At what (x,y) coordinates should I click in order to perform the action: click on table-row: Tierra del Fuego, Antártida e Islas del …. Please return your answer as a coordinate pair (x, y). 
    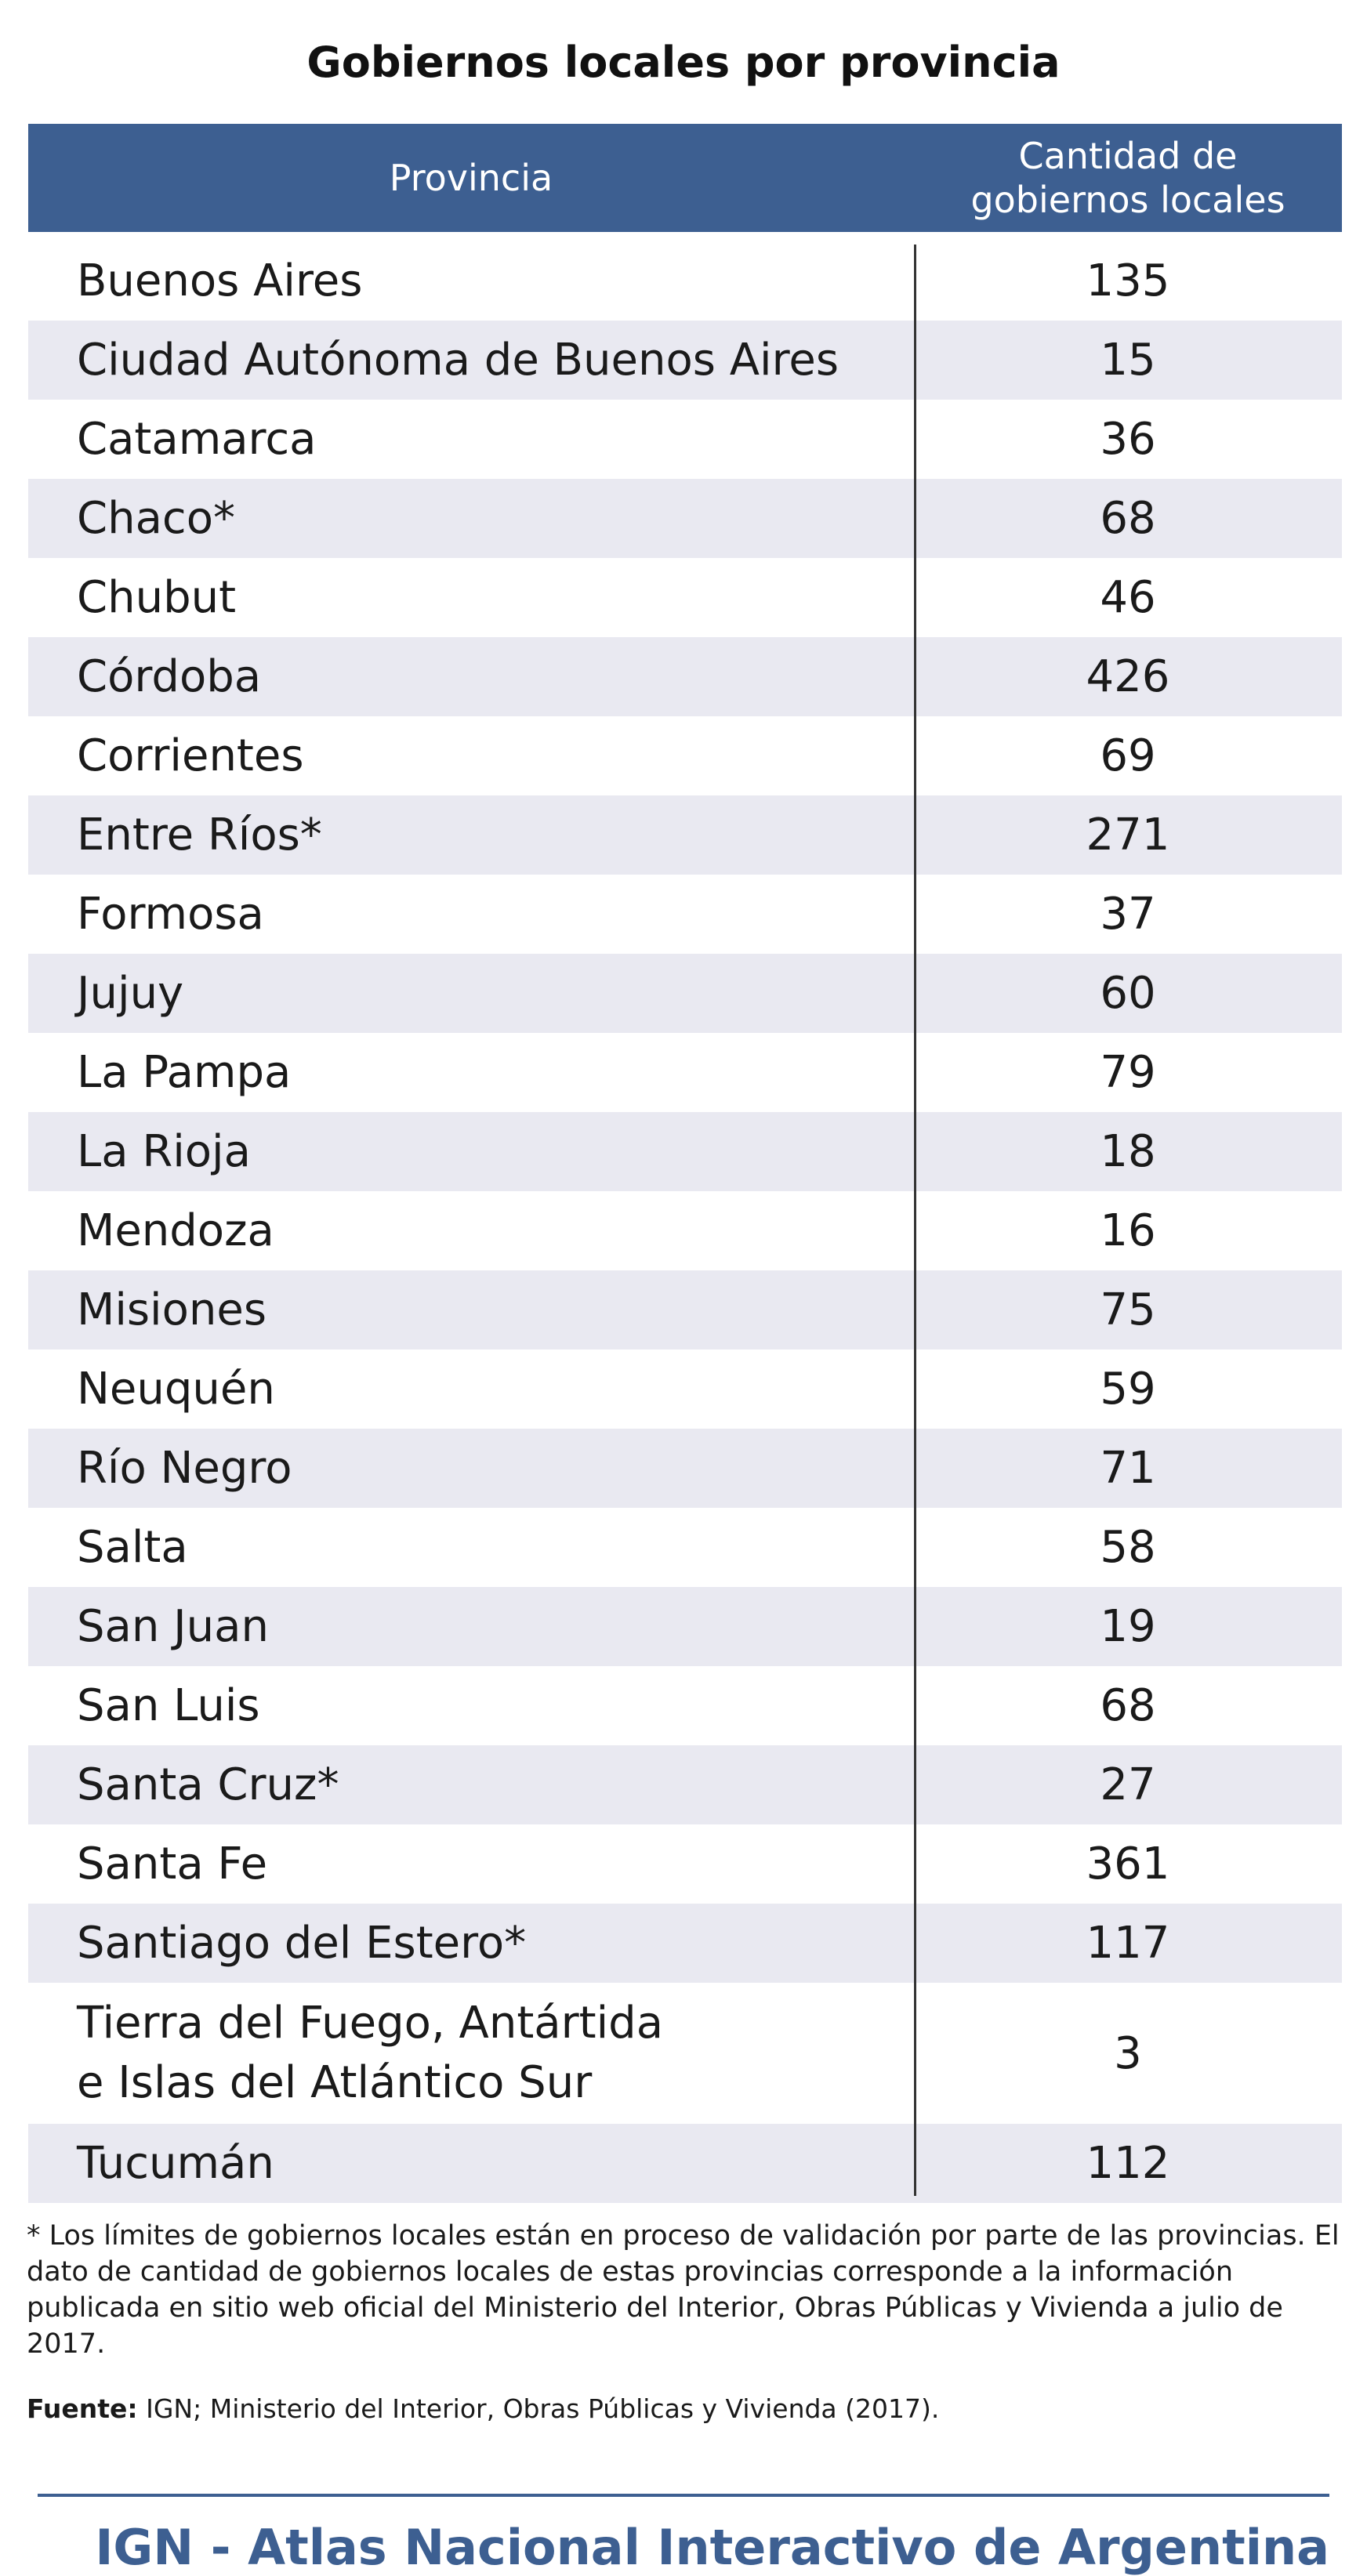
    Looking at the image, I should click on (685, 2053).